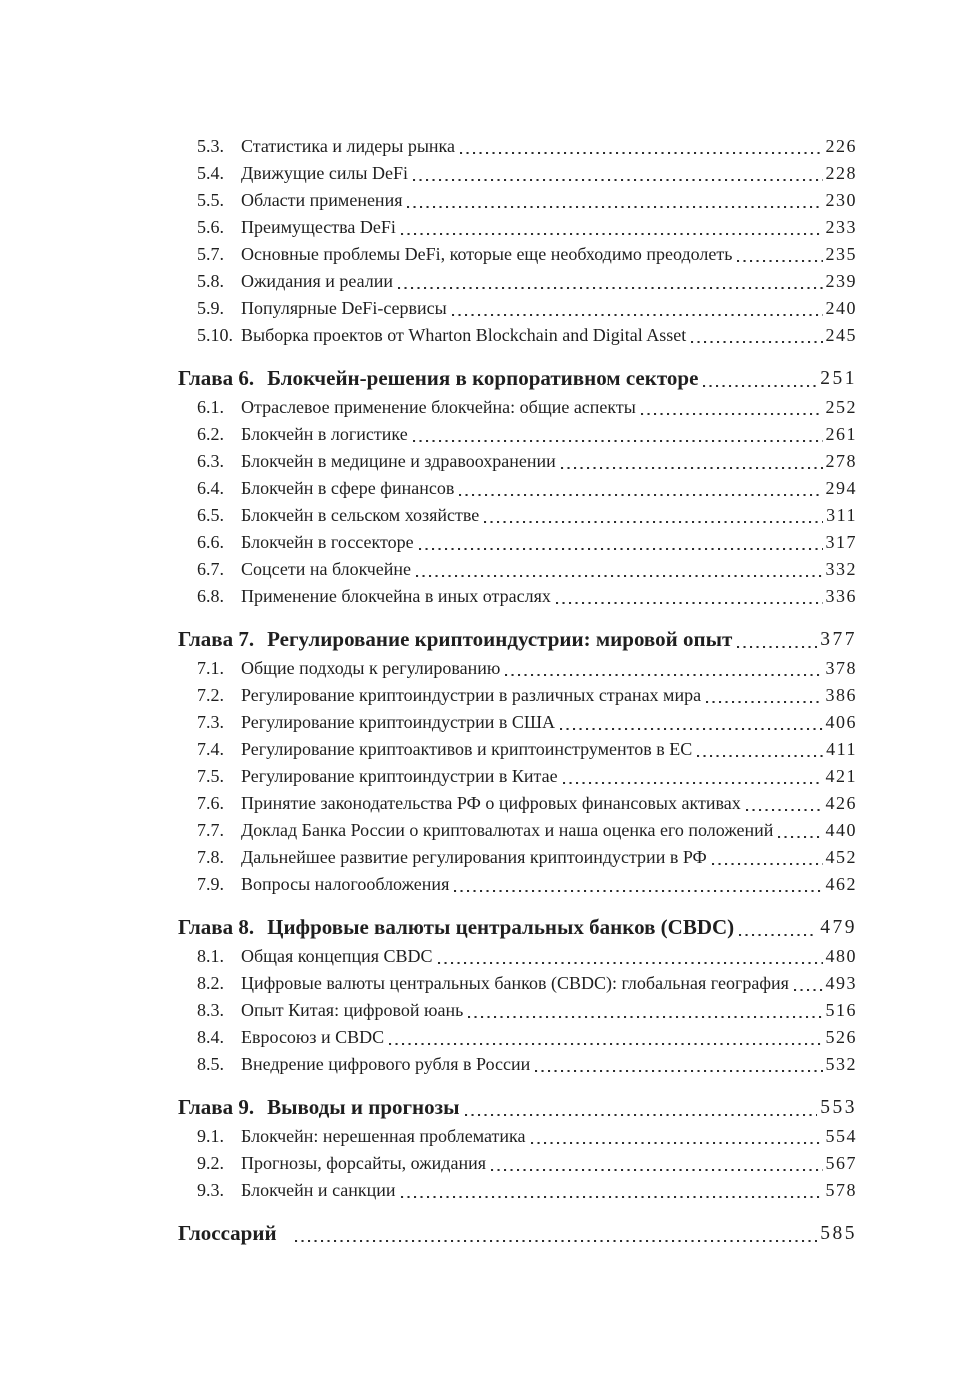  Describe the element at coordinates (210, 569) in the screenshot. I see `entry-number: 6.7.` at that location.